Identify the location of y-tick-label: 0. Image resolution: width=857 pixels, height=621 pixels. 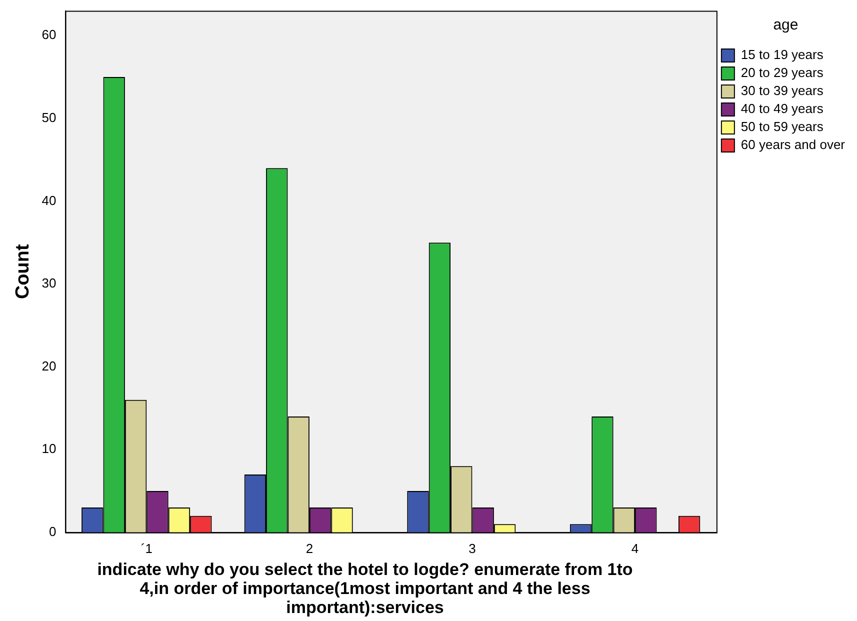
(52, 531).